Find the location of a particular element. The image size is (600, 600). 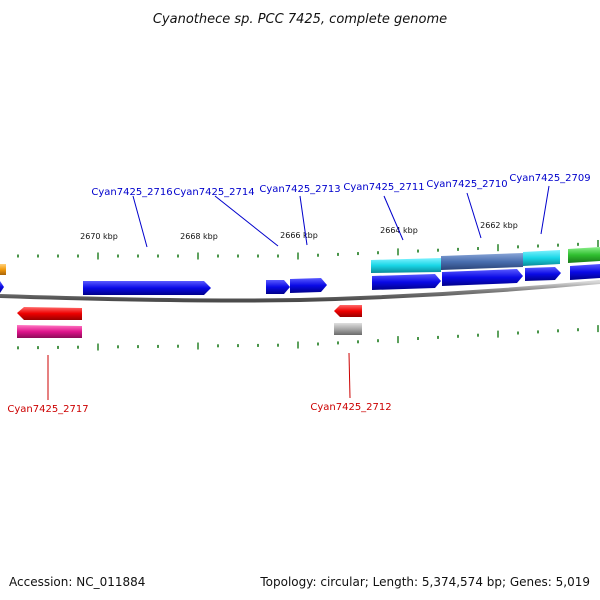

scale-ticks-bottom is located at coordinates (308, 338).